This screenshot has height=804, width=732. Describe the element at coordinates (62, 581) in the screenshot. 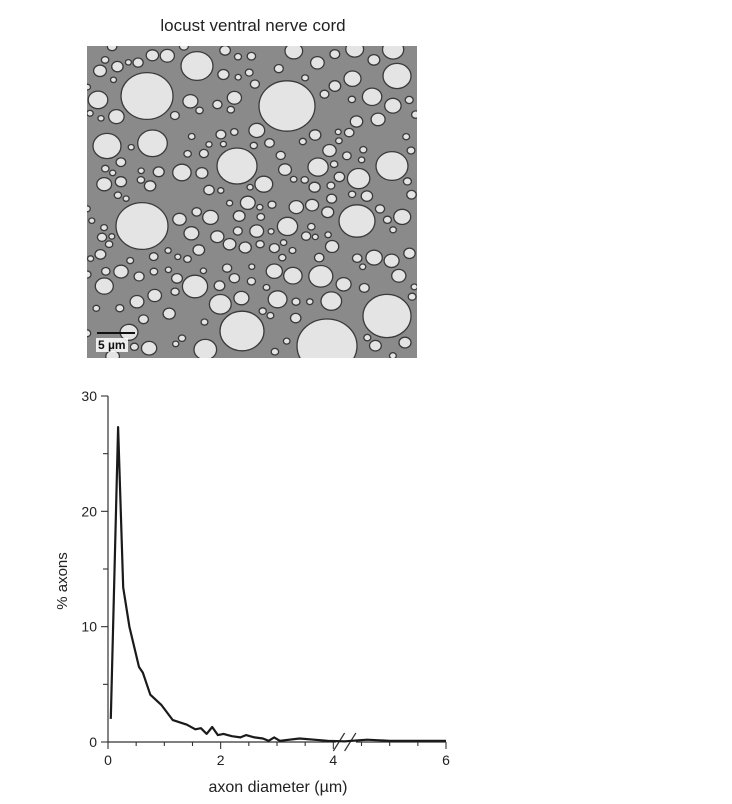

I see `y-axis-label: % axons` at that location.